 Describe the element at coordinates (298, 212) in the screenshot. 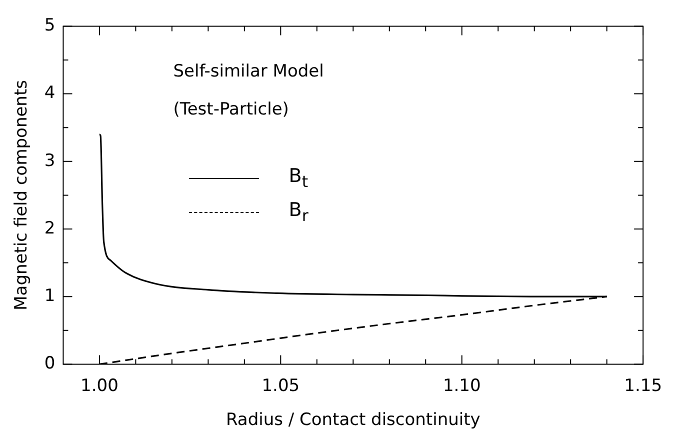

I see `legend-label: B$_{r}$` at that location.